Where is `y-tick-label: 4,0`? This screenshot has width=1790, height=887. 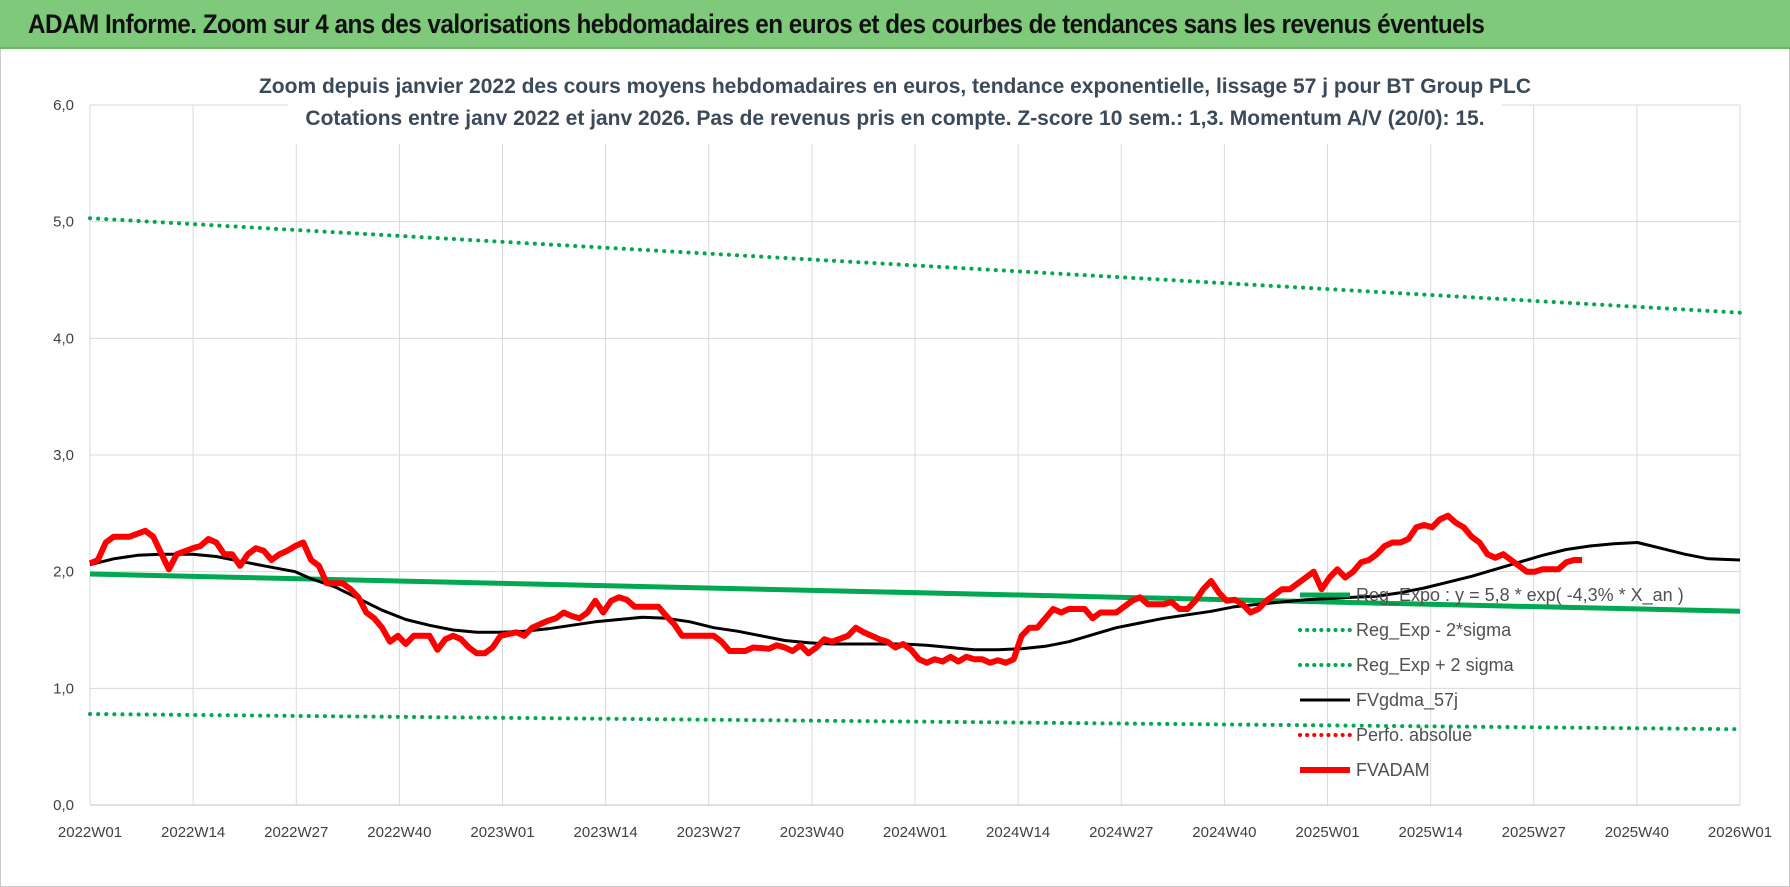 y-tick-label: 4,0 is located at coordinates (63, 338).